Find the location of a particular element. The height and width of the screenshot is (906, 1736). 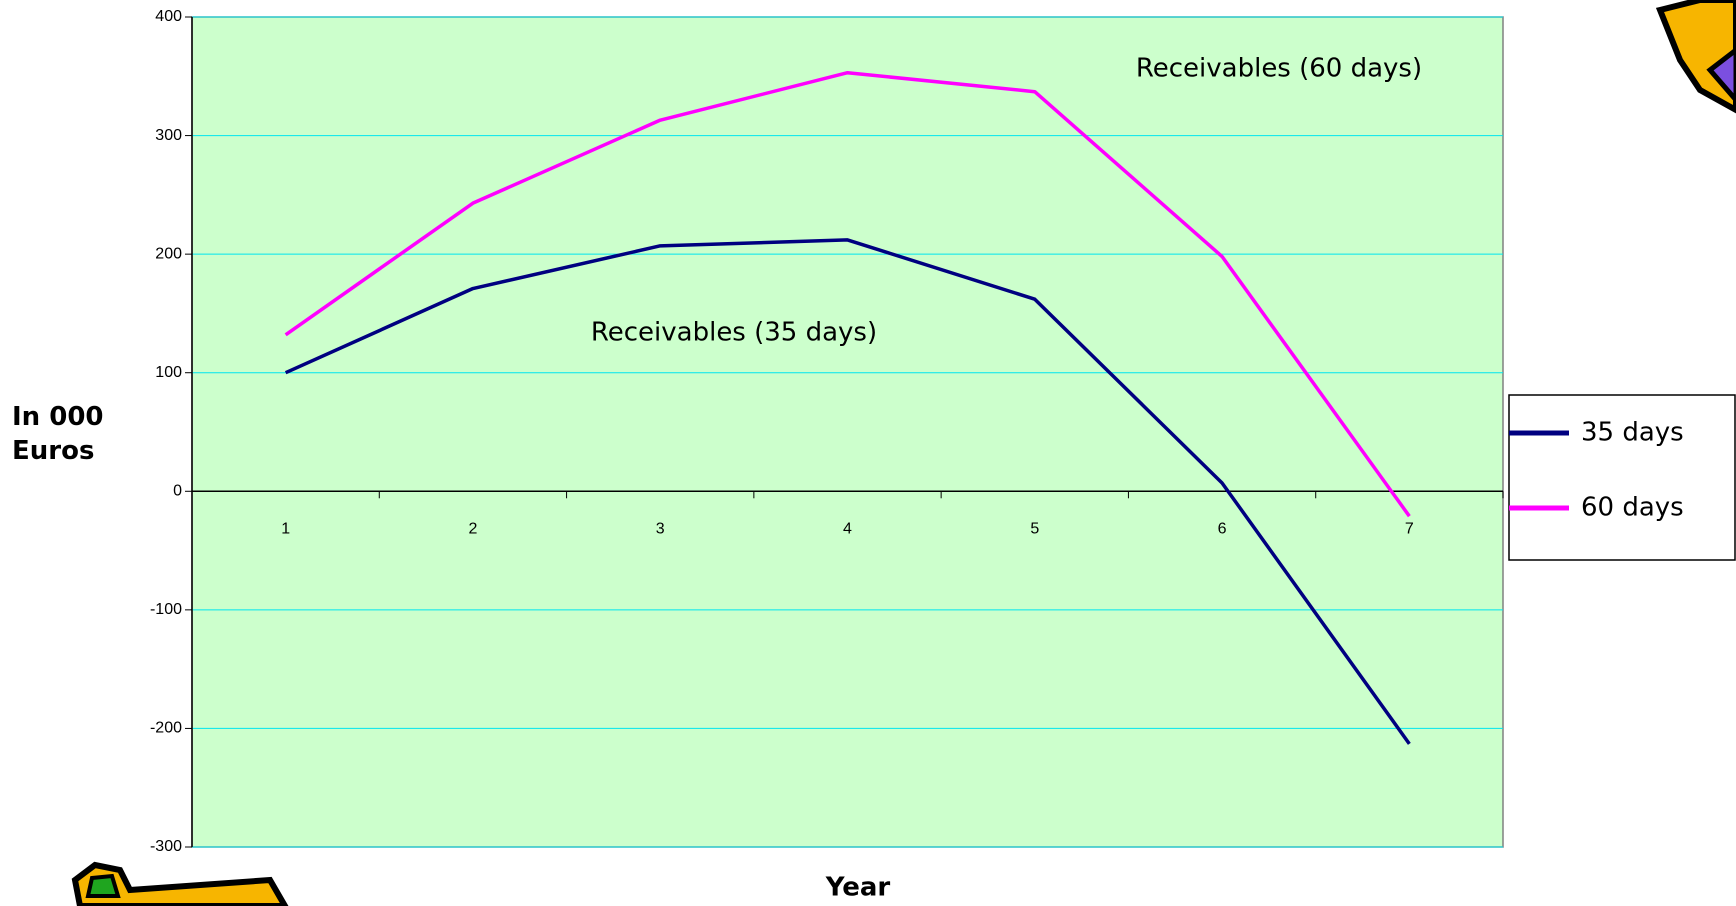

y-tick-label: 300 is located at coordinates (168, 135).